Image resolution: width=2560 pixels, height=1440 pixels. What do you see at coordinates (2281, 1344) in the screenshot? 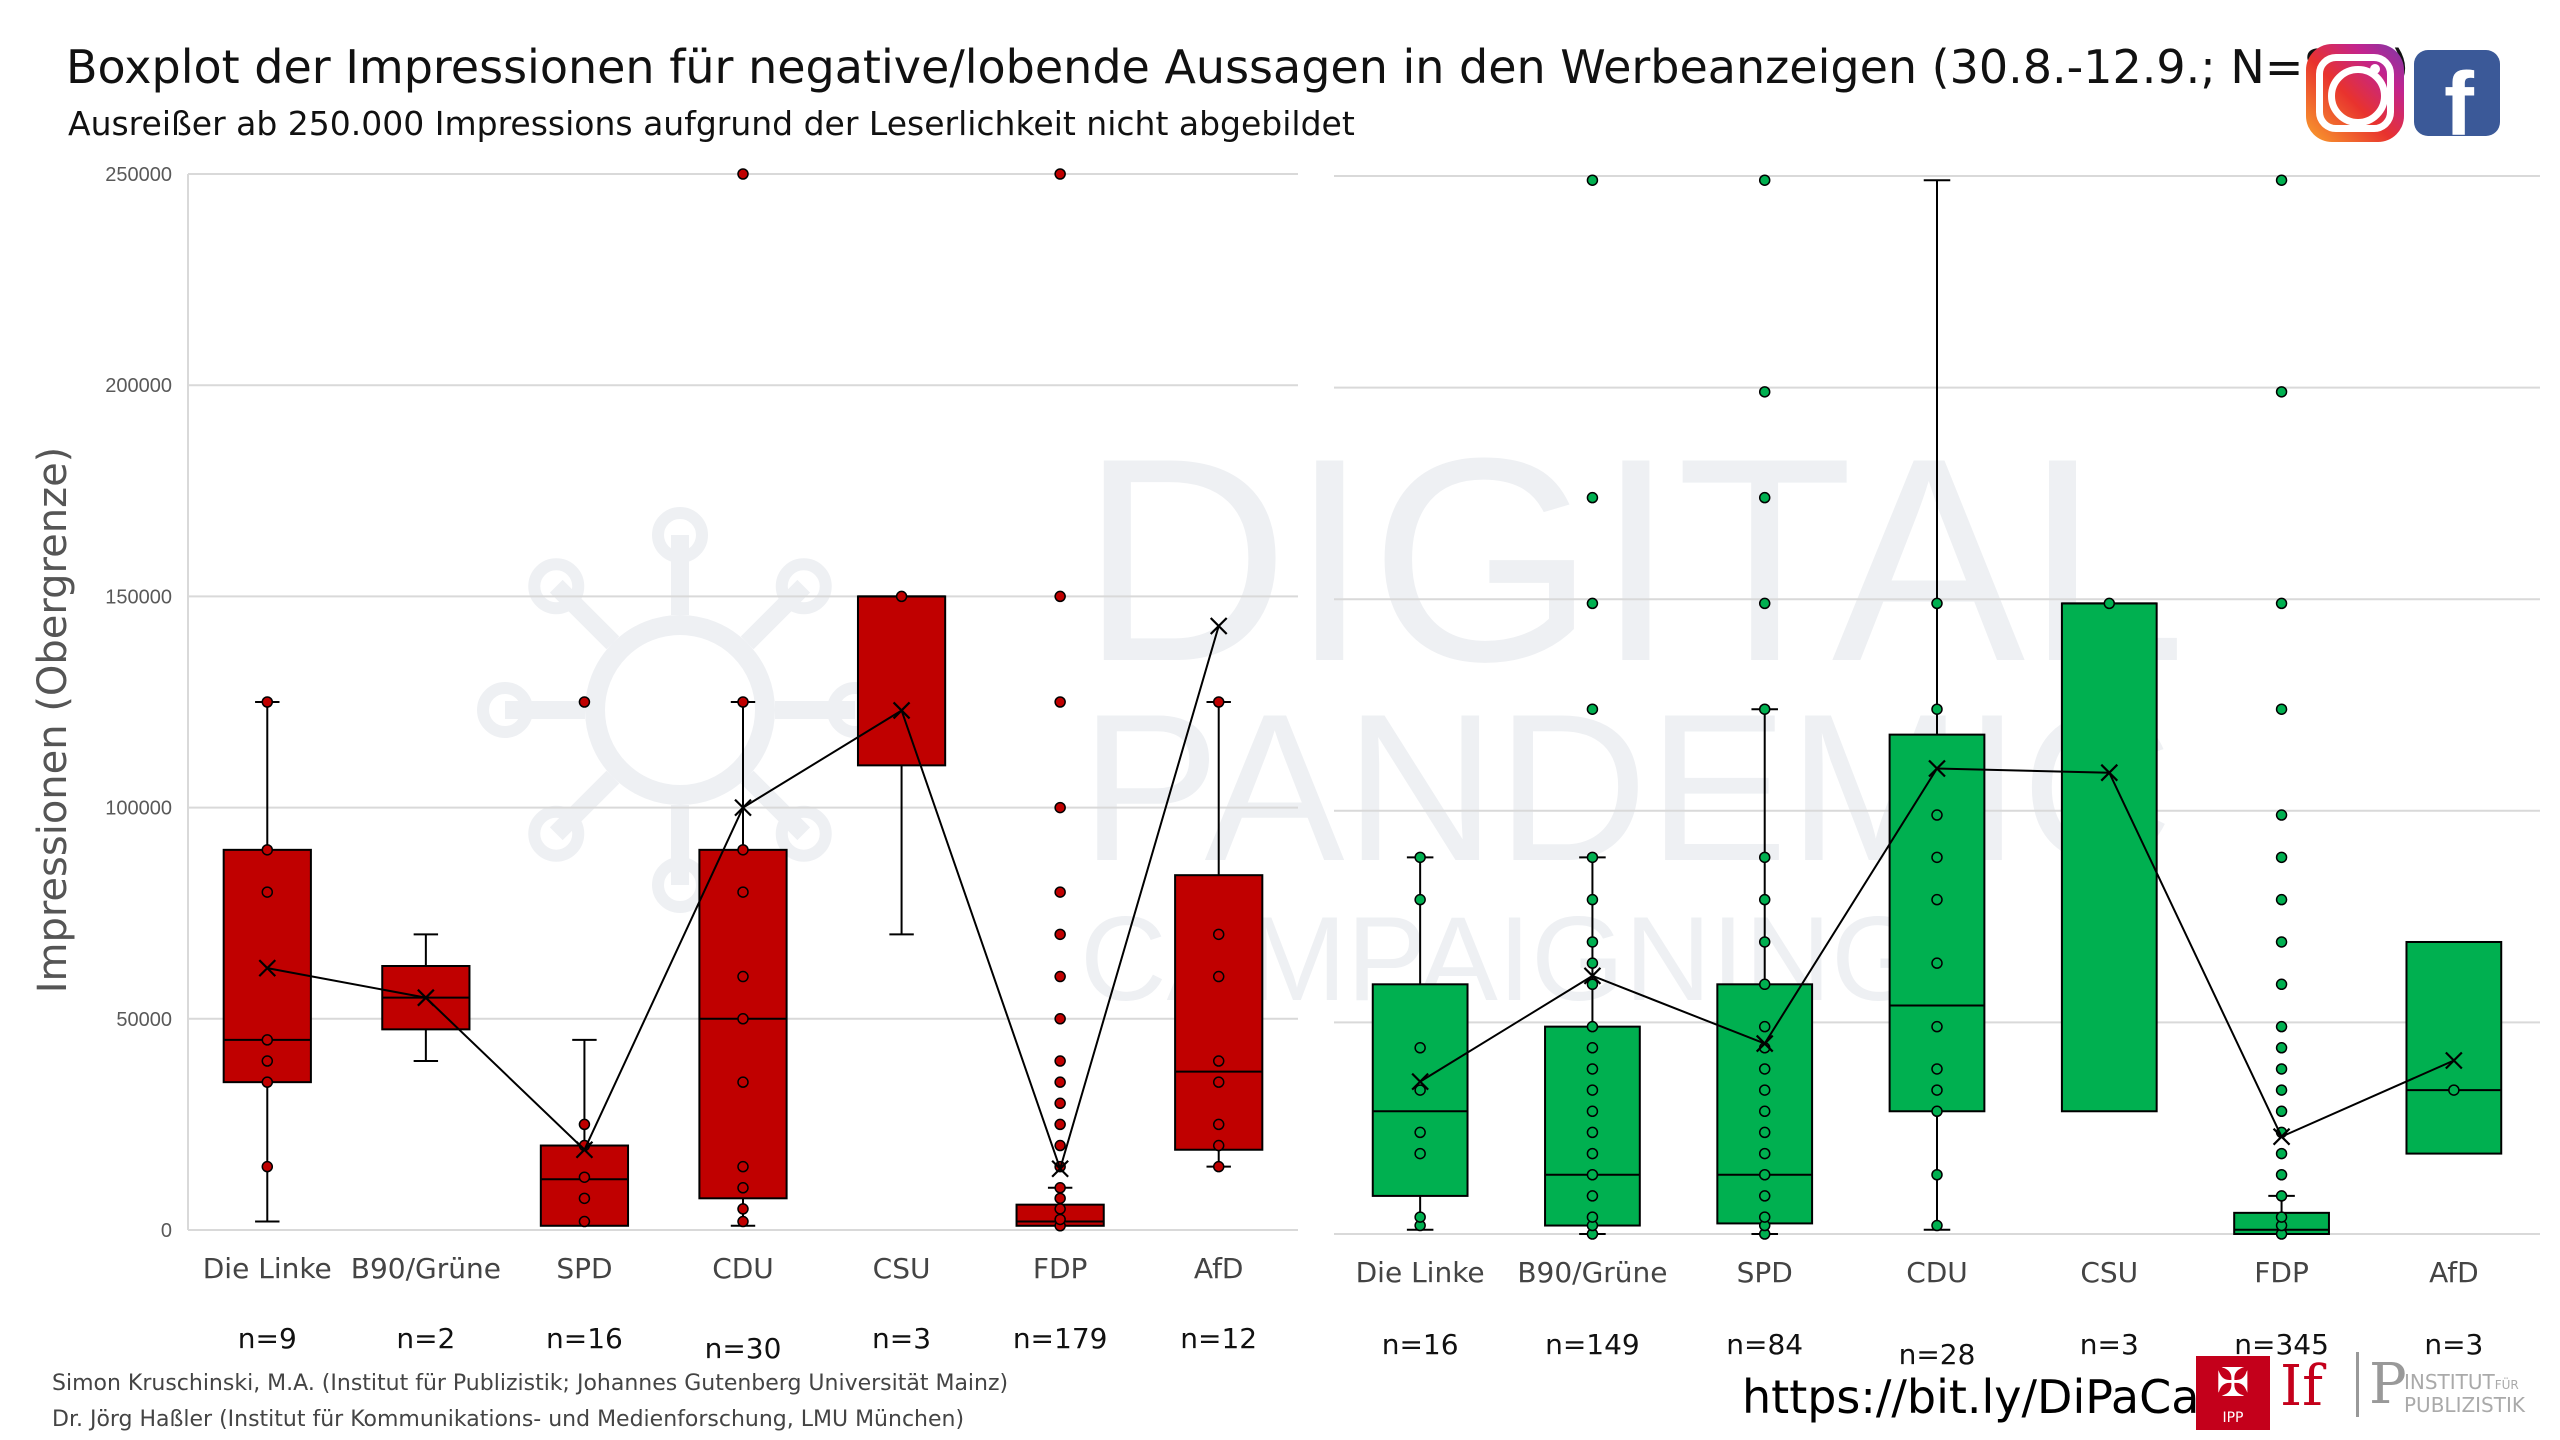
I see `n-label: n=345` at bounding box center [2281, 1344].